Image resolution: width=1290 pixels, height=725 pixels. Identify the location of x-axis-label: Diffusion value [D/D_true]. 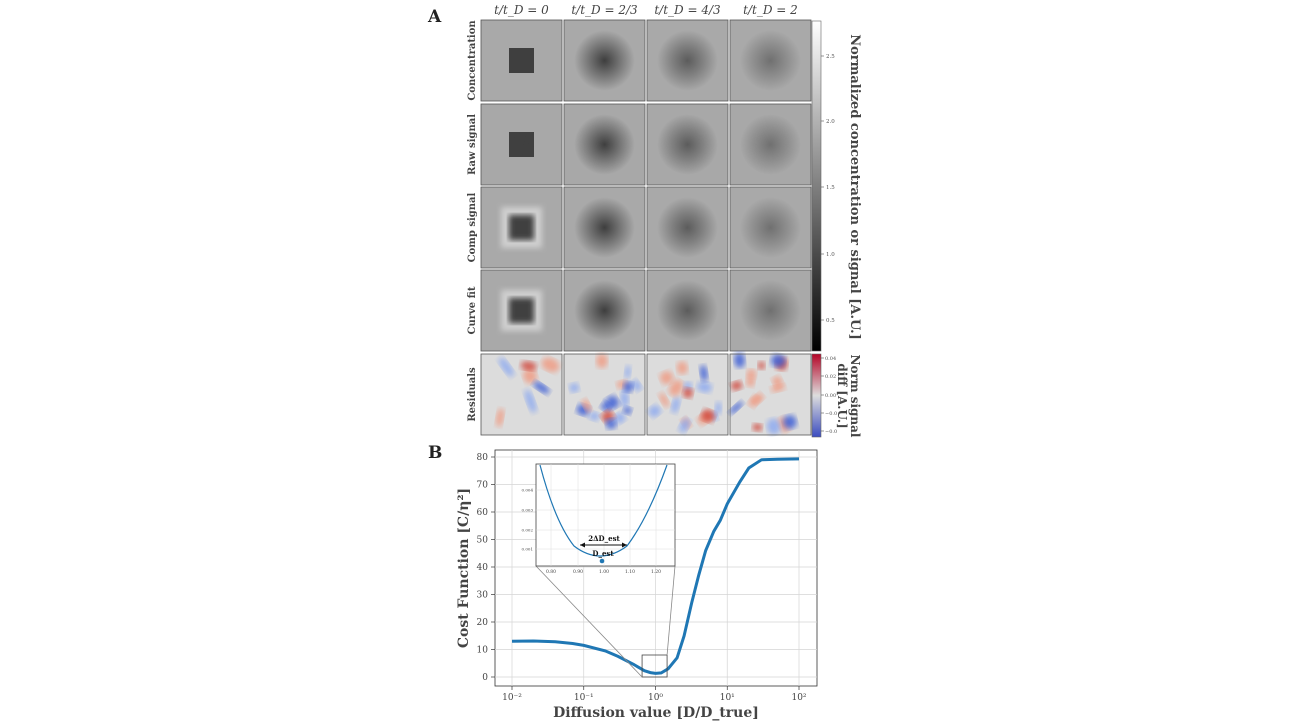
(656, 713).